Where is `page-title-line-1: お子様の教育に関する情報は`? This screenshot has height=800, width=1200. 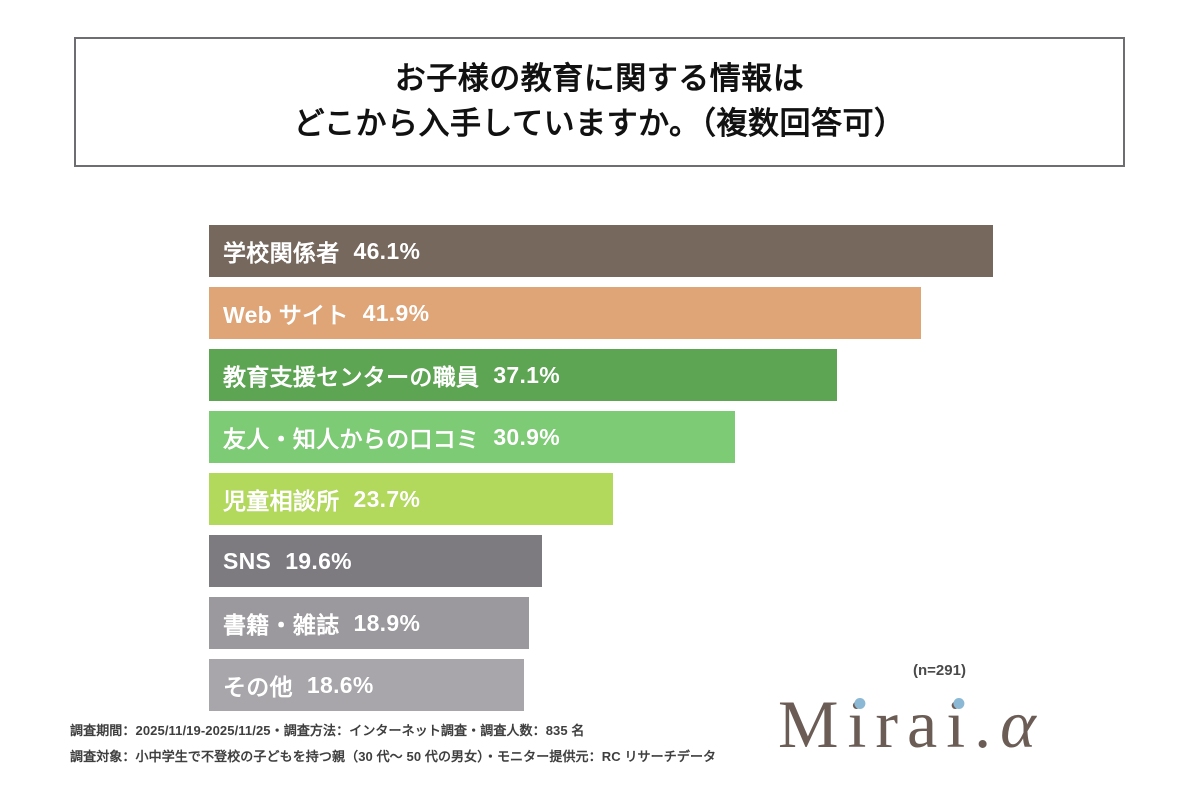
page-title-line-1: お子様の教育に関する情報は is located at coordinates (599, 79).